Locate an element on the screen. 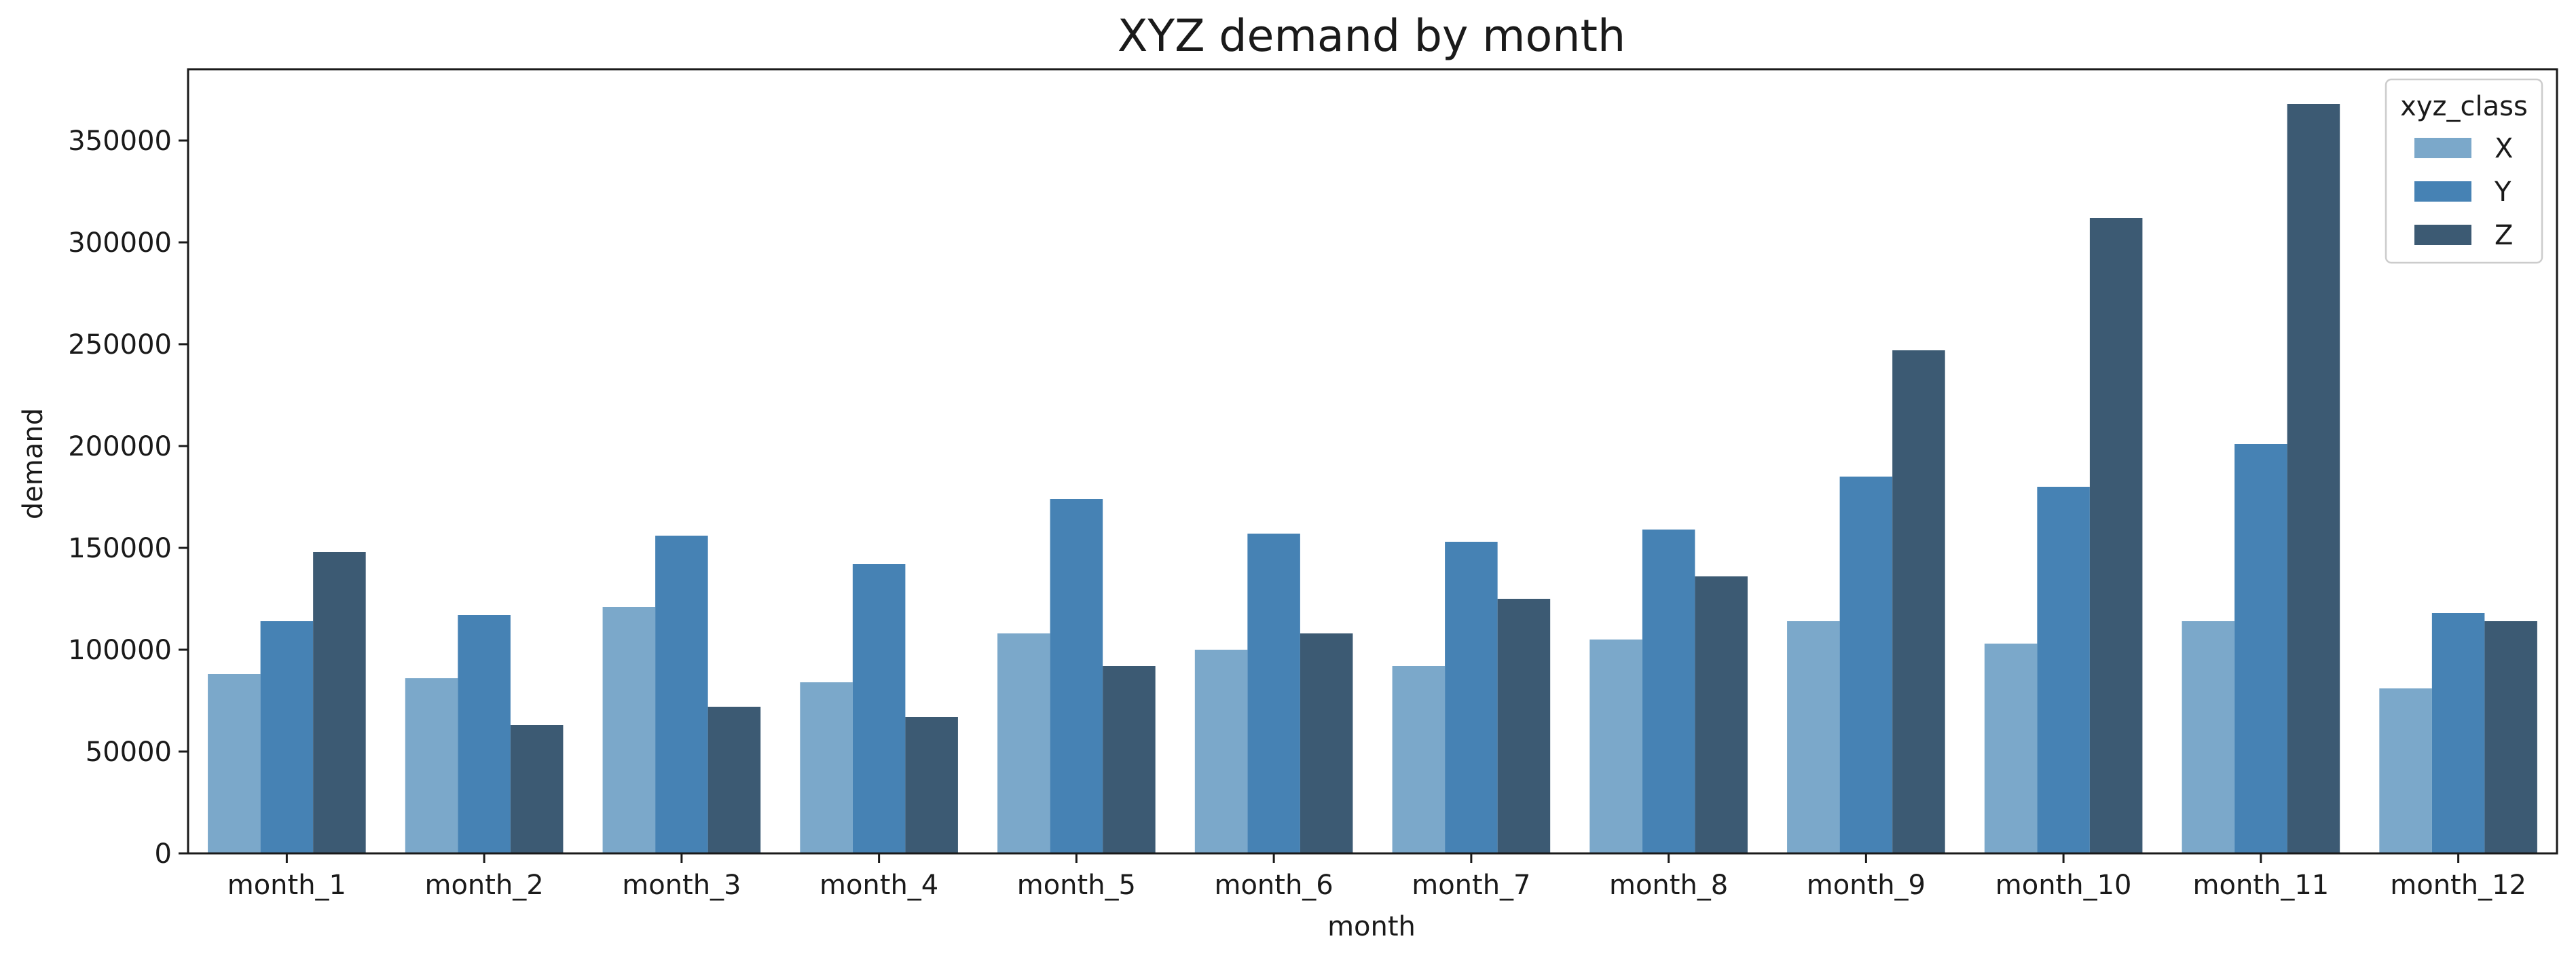 Image resolution: width=2576 pixels, height=962 pixels. y-tick-label: 50000 is located at coordinates (129, 753).